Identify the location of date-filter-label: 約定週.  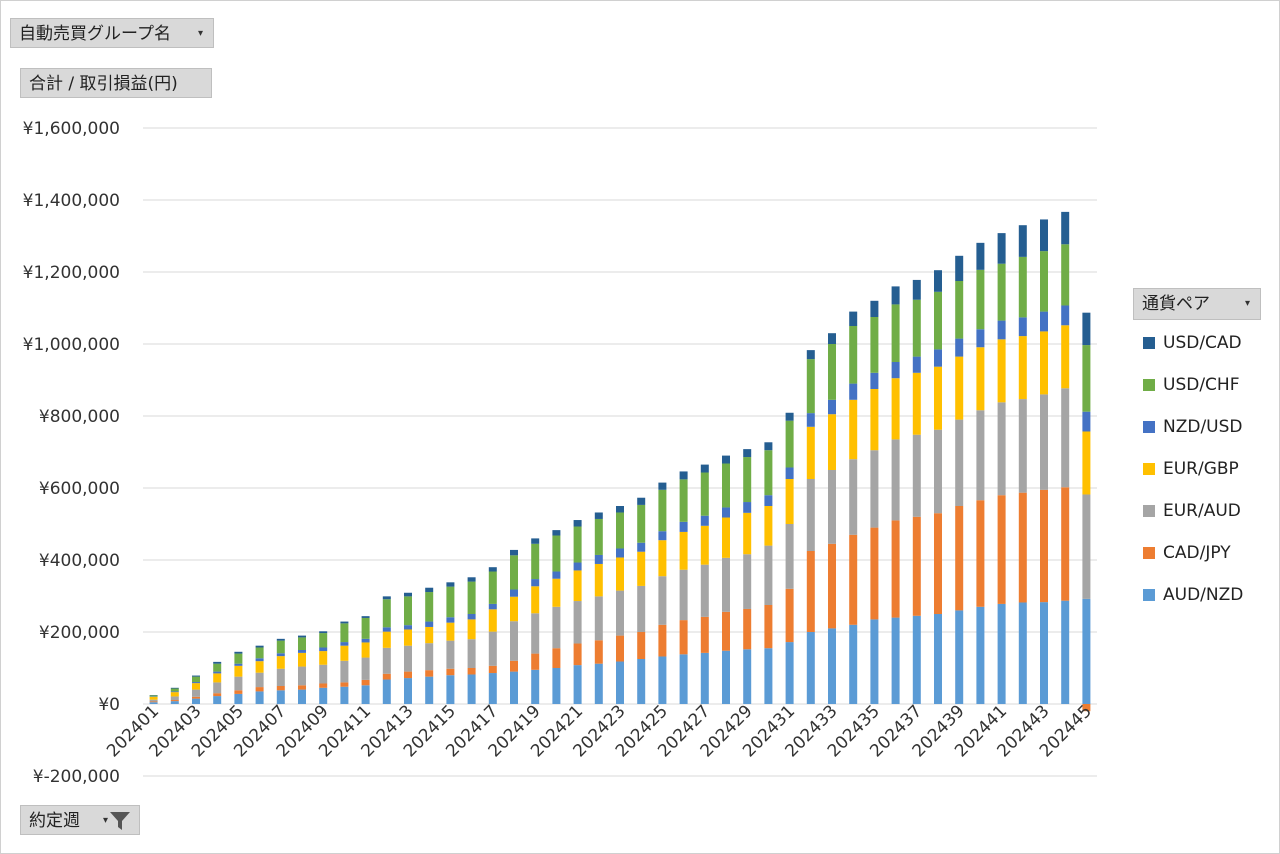
(54, 821).